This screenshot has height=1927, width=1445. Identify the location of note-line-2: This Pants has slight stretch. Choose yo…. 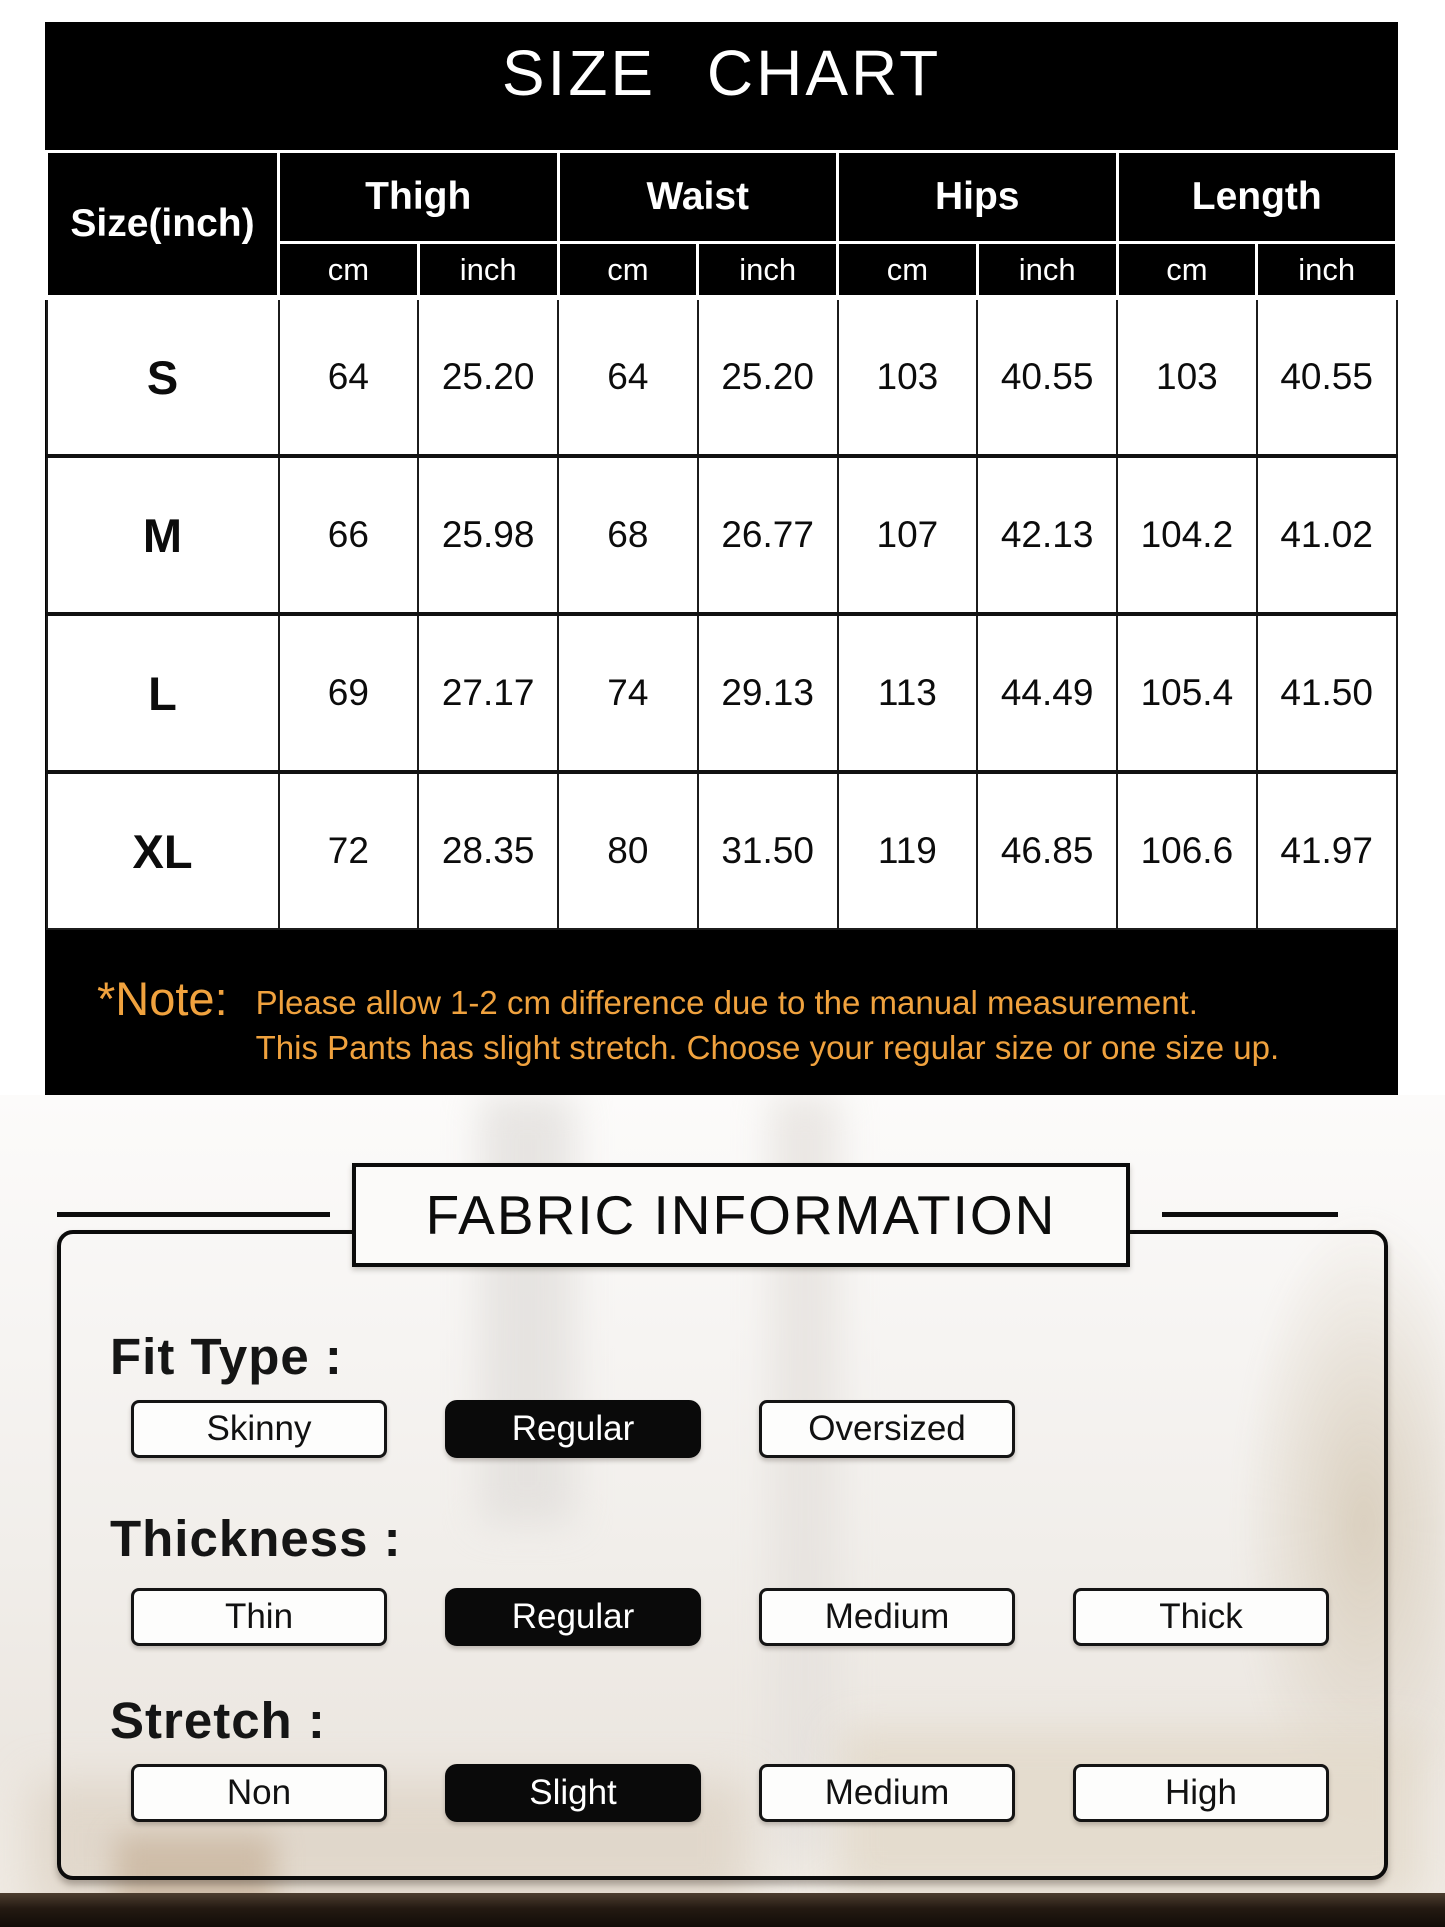
(767, 1047).